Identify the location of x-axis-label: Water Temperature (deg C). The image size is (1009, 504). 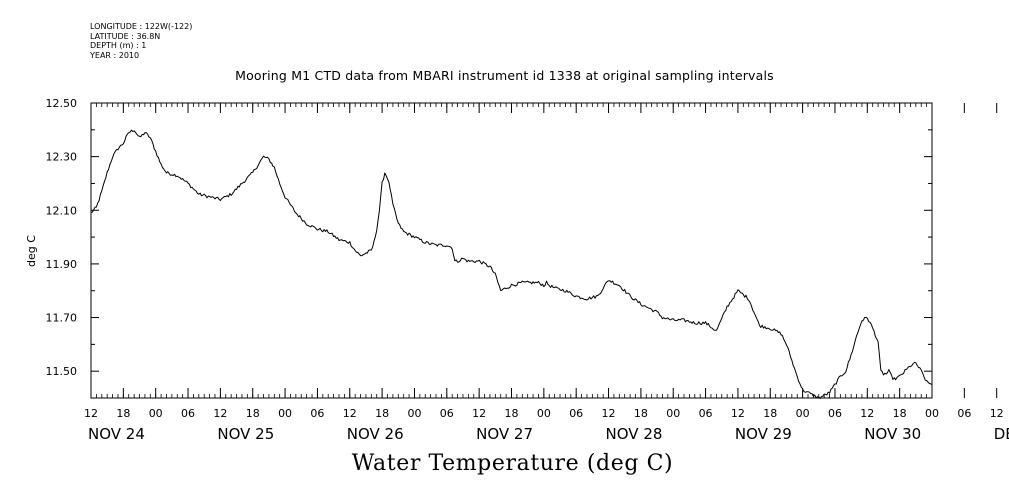
(512, 463).